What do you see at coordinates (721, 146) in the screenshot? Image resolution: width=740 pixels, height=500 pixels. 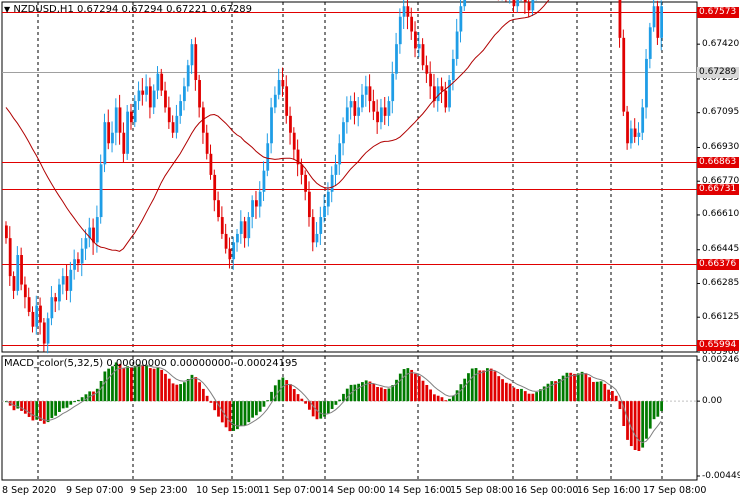 I see `price-tick-label: 0.66930` at bounding box center [721, 146].